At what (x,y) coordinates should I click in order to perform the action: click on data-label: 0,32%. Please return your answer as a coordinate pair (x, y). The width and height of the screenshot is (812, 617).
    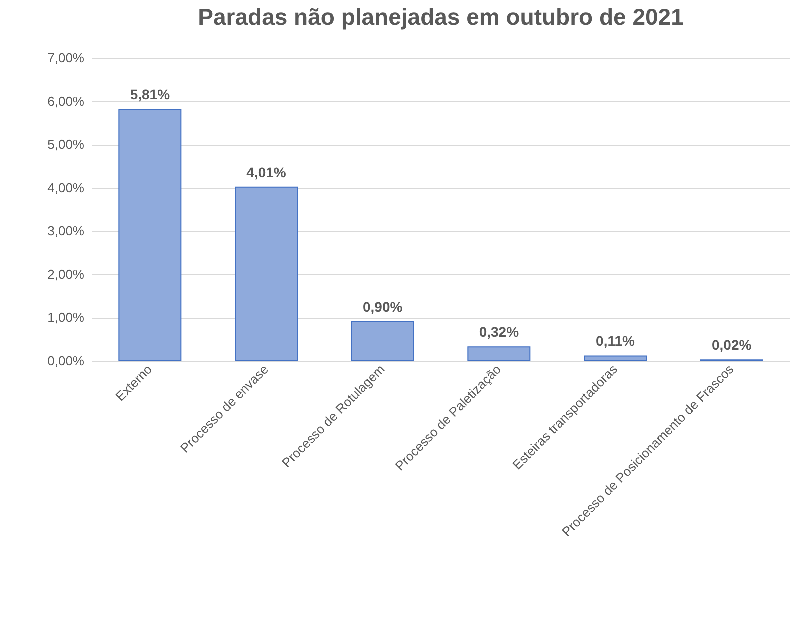
    Looking at the image, I should click on (499, 332).